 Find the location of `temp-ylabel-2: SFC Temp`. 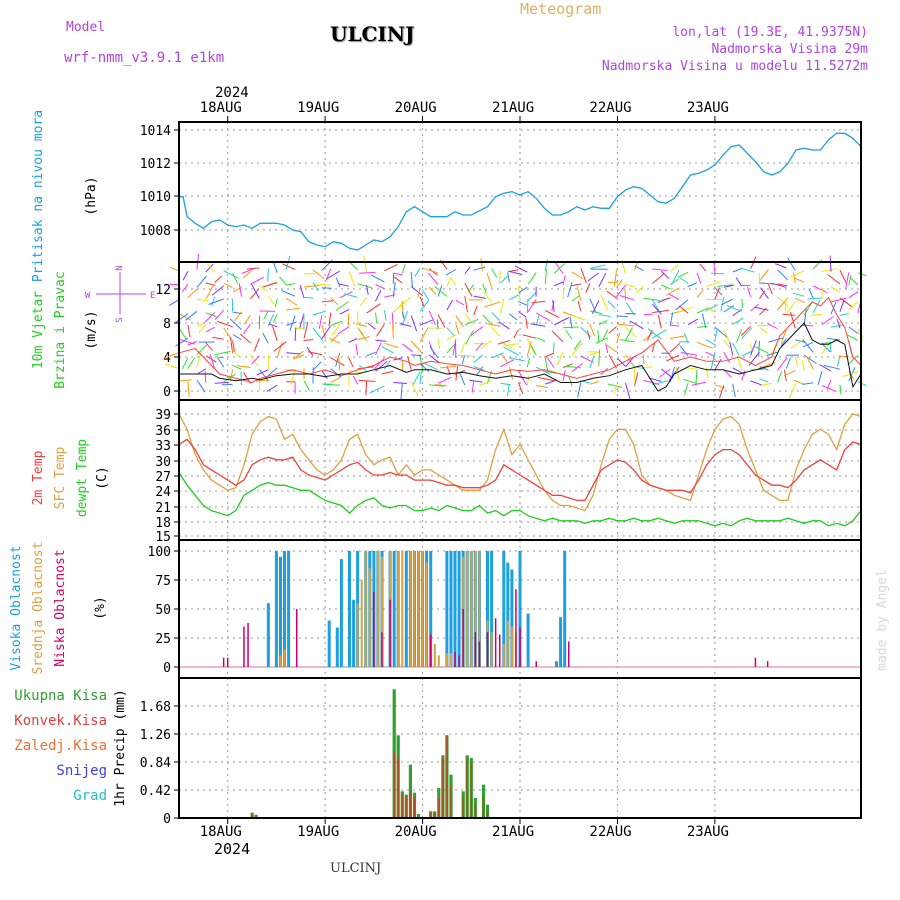

temp-ylabel-2: SFC Temp is located at coordinates (60, 478).